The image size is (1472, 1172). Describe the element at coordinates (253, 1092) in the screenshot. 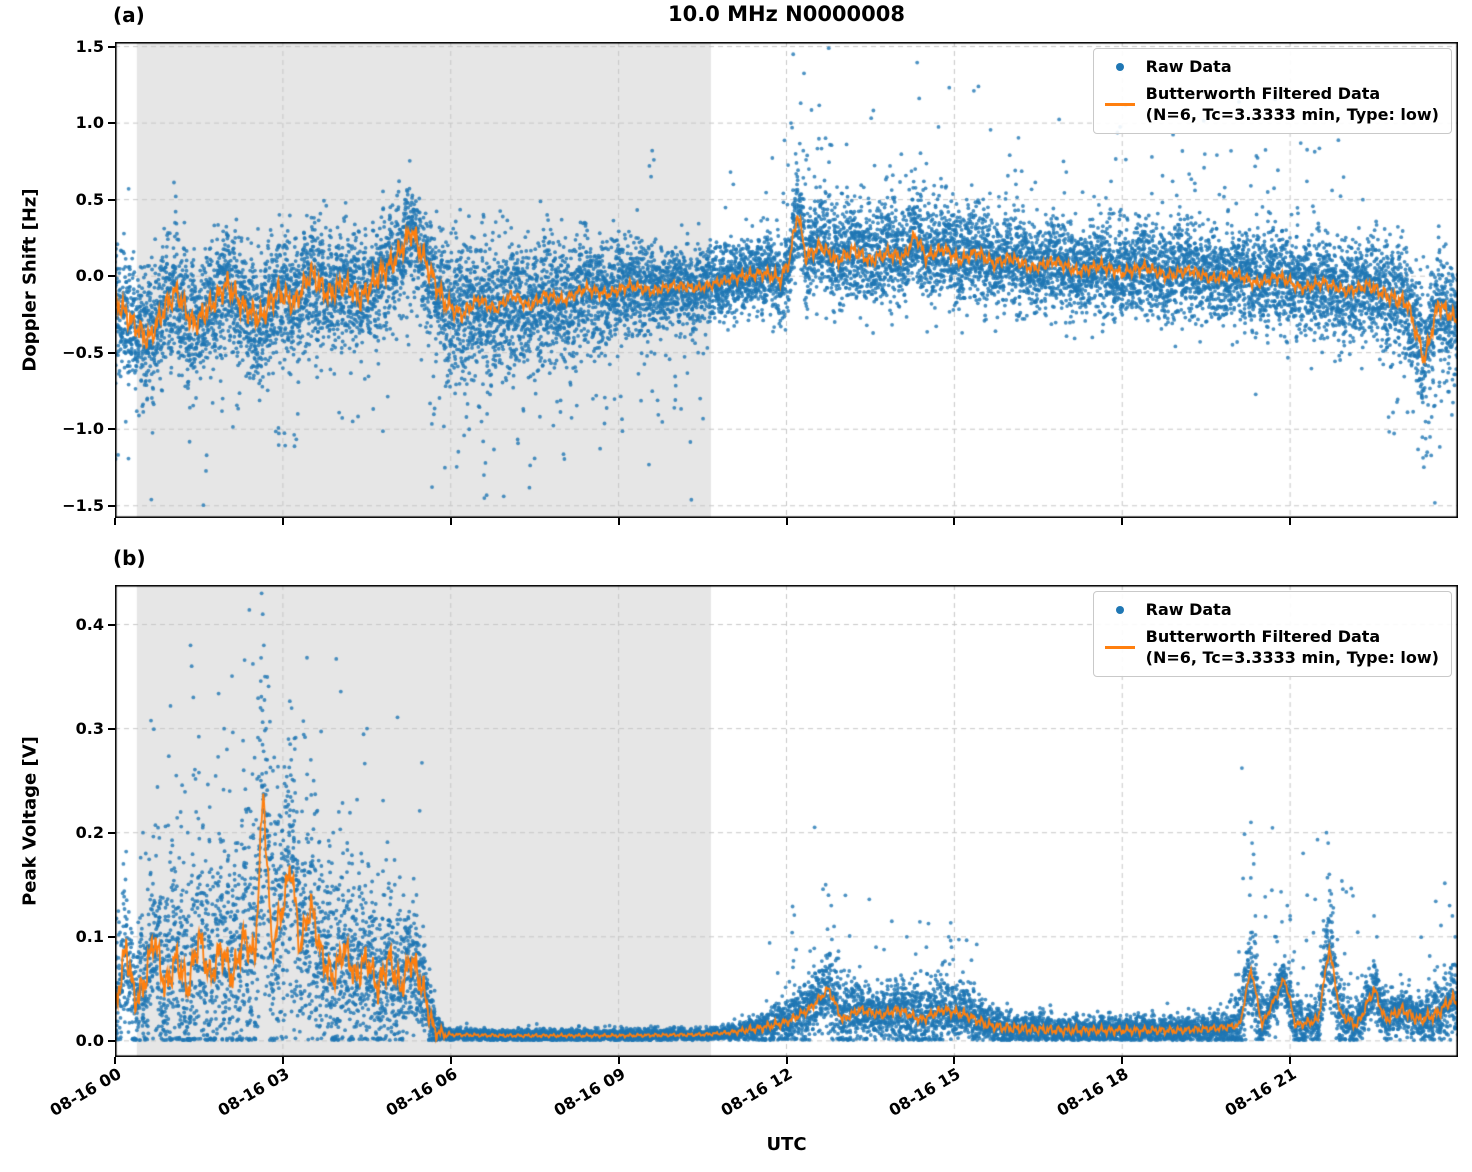

I see `x-tick-label: 08-16 03` at that location.